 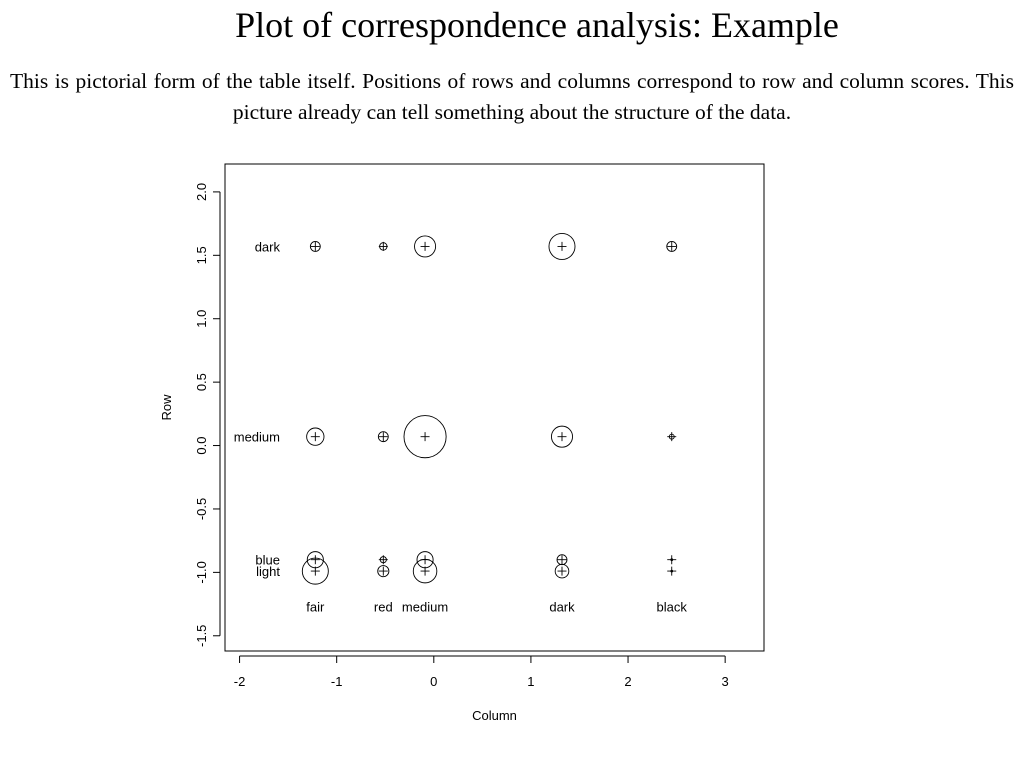 I want to click on row-label: light, so click(x=268, y=571).